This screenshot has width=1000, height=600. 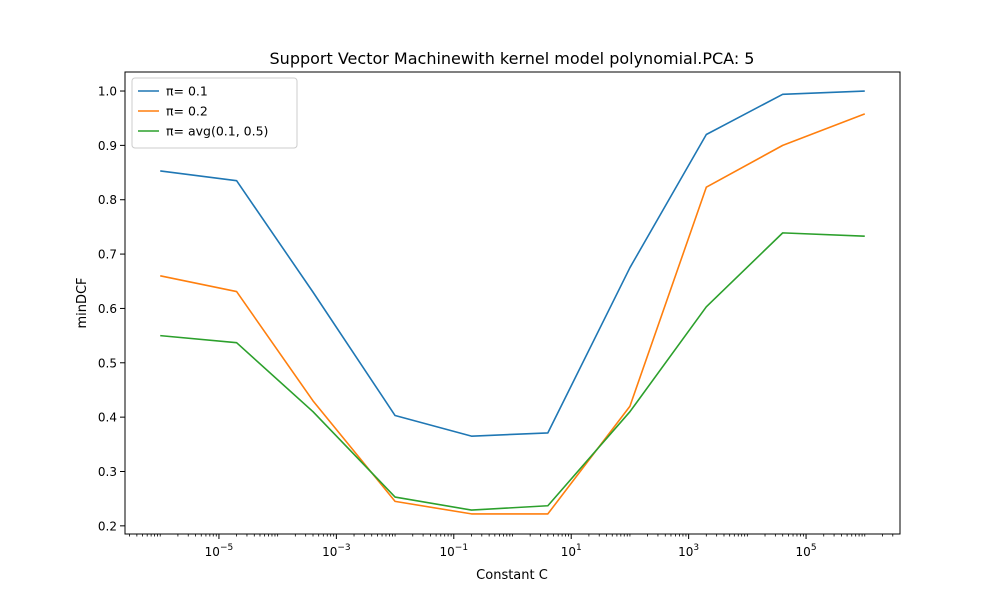 I want to click on legend: π= 0.1 π= 0.2 π= avg(0.1, 0.5), so click(x=214, y=113).